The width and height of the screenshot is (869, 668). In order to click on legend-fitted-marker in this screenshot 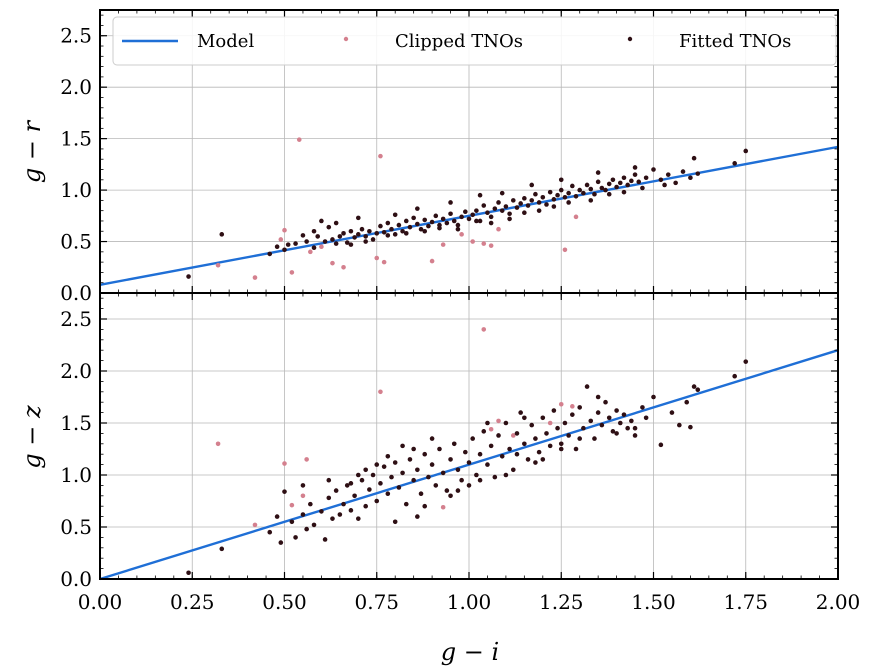, I will do `click(630, 39)`.